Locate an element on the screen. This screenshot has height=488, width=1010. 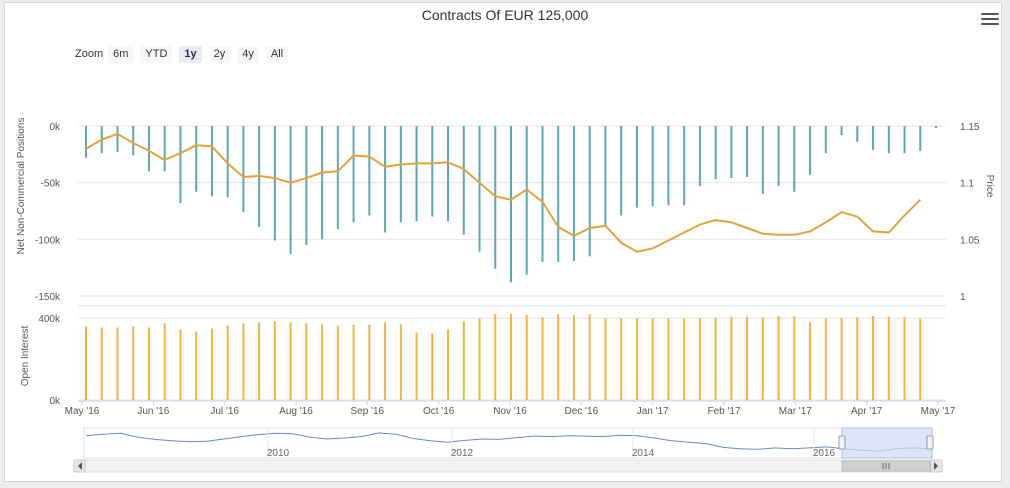
left-tick-label: -100k is located at coordinates (48, 240).